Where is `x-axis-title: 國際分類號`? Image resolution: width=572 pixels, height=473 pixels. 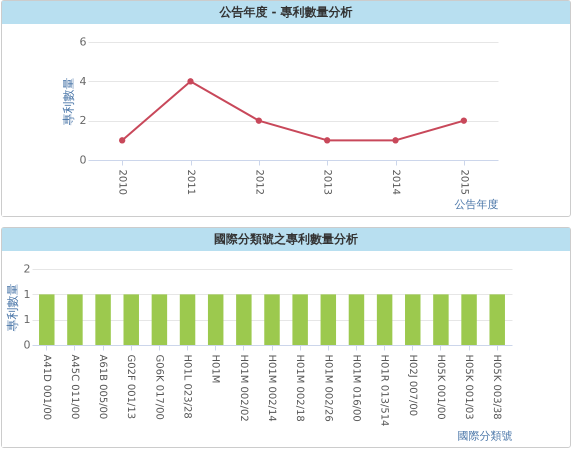 x-axis-title: 國際分類號 is located at coordinates (485, 435).